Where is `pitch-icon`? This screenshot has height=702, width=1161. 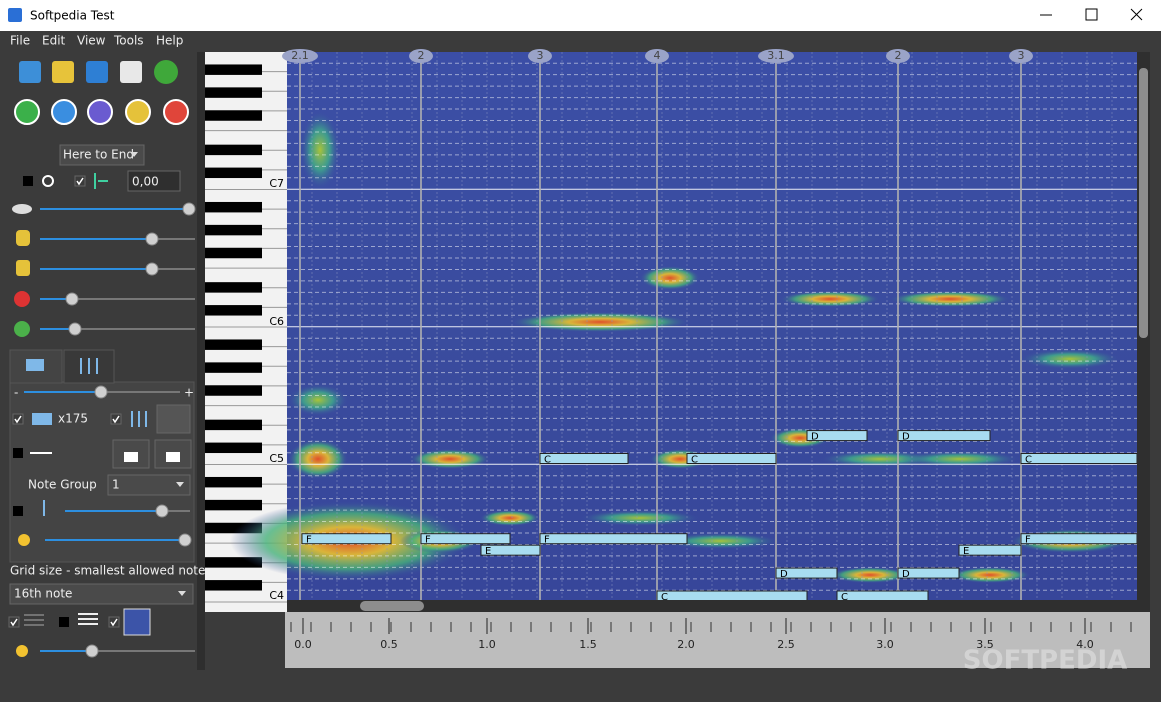 pitch-icon is located at coordinates (22, 299).